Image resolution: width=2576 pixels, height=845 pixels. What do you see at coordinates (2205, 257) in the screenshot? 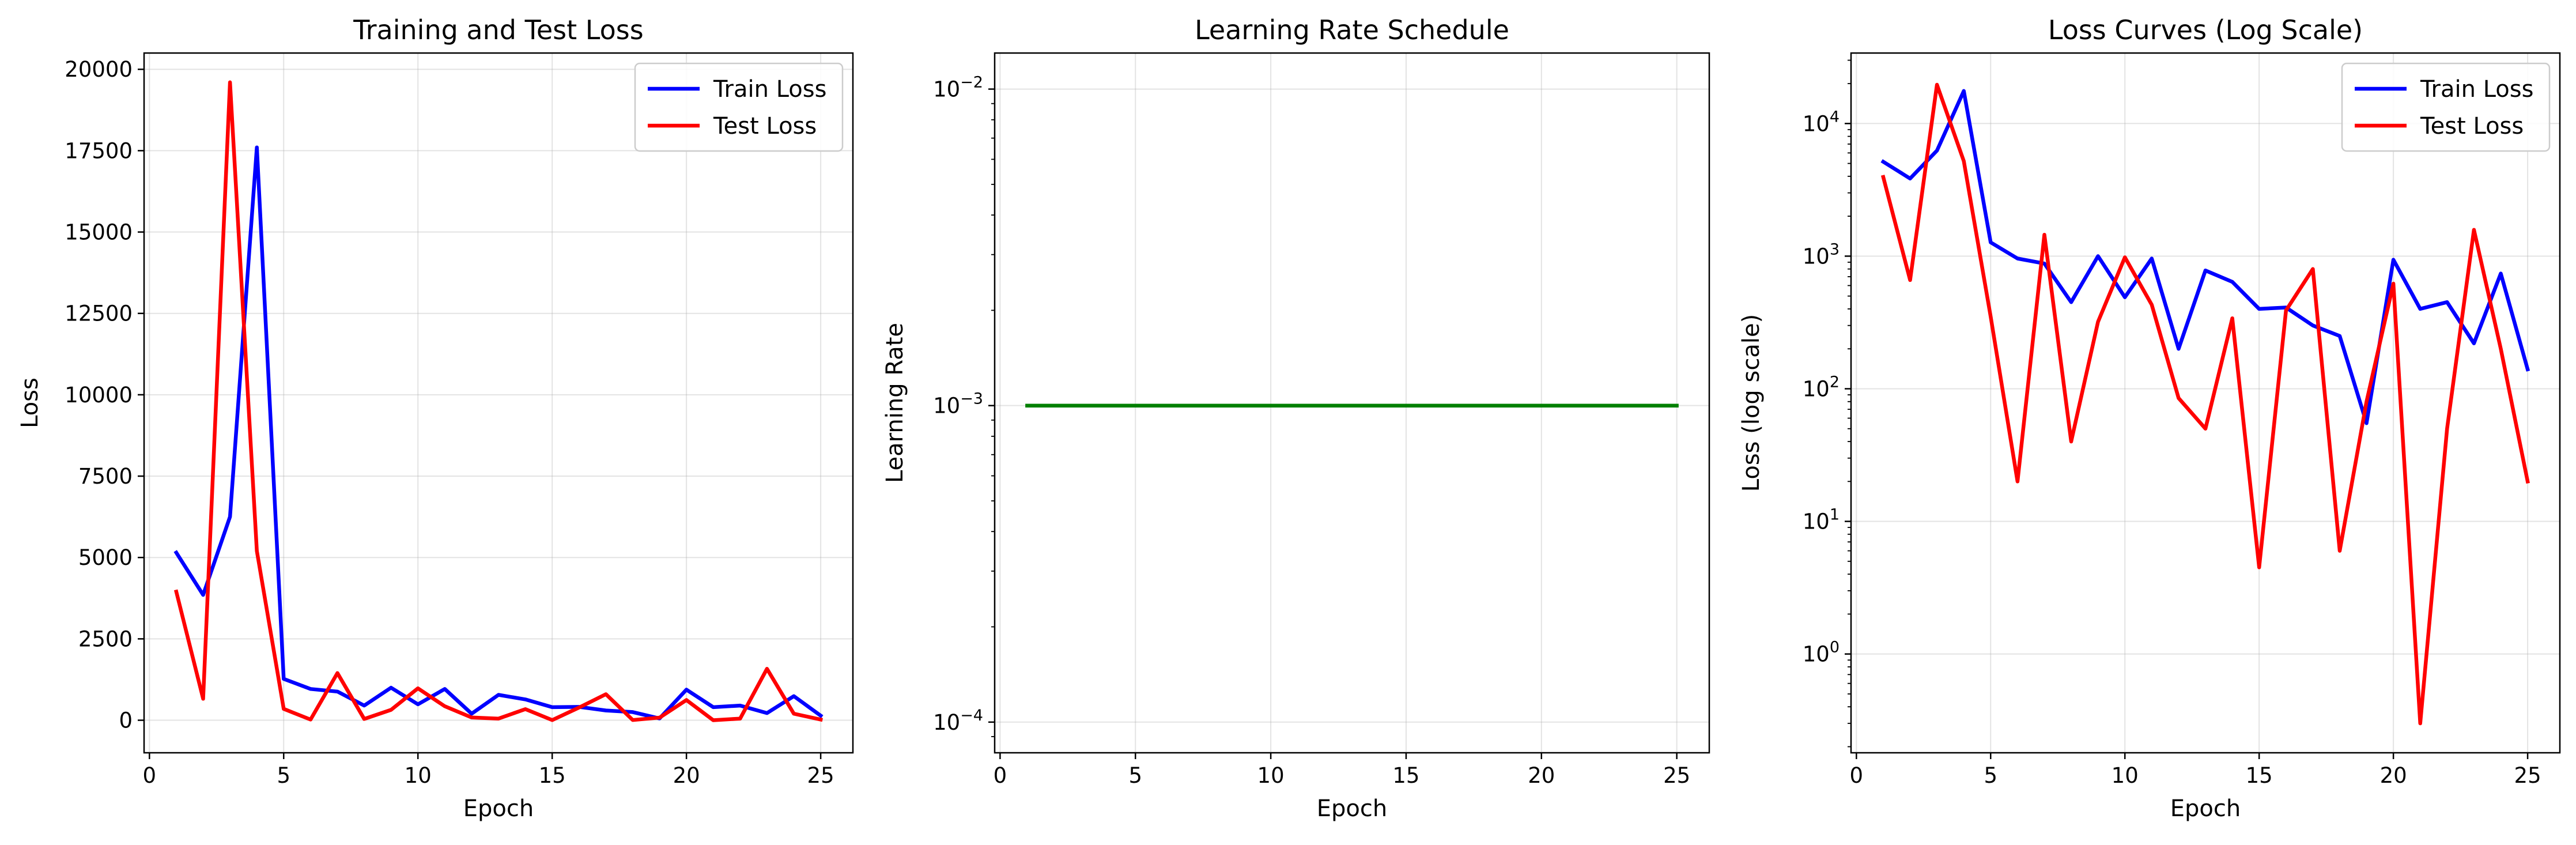
I see `series-line-train-loss` at bounding box center [2205, 257].